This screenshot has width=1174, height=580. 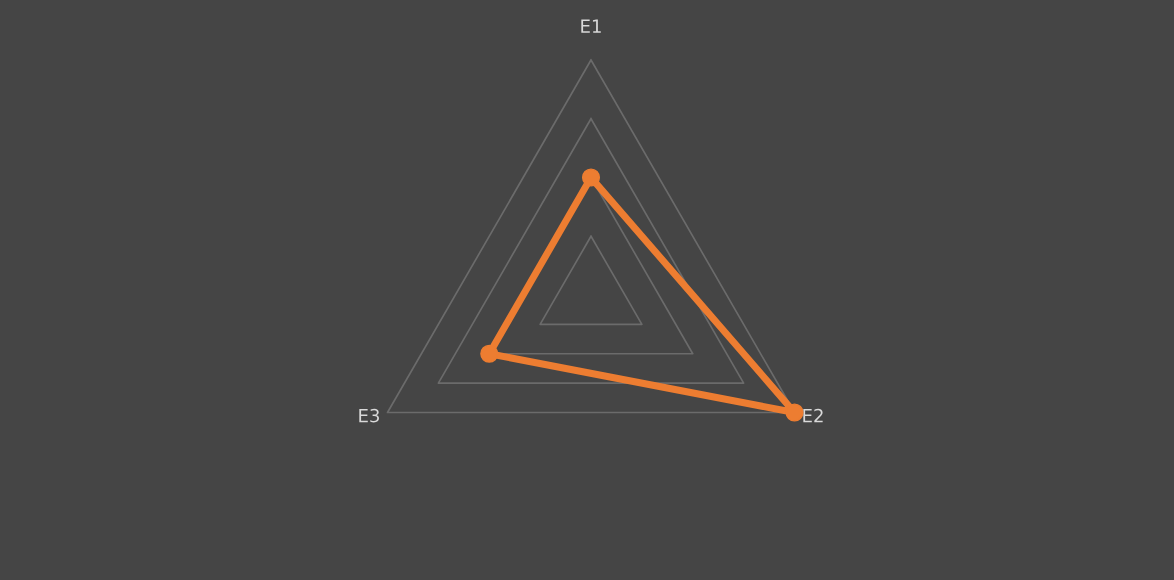 I want to click on spoke-label: E1, so click(x=591, y=26).